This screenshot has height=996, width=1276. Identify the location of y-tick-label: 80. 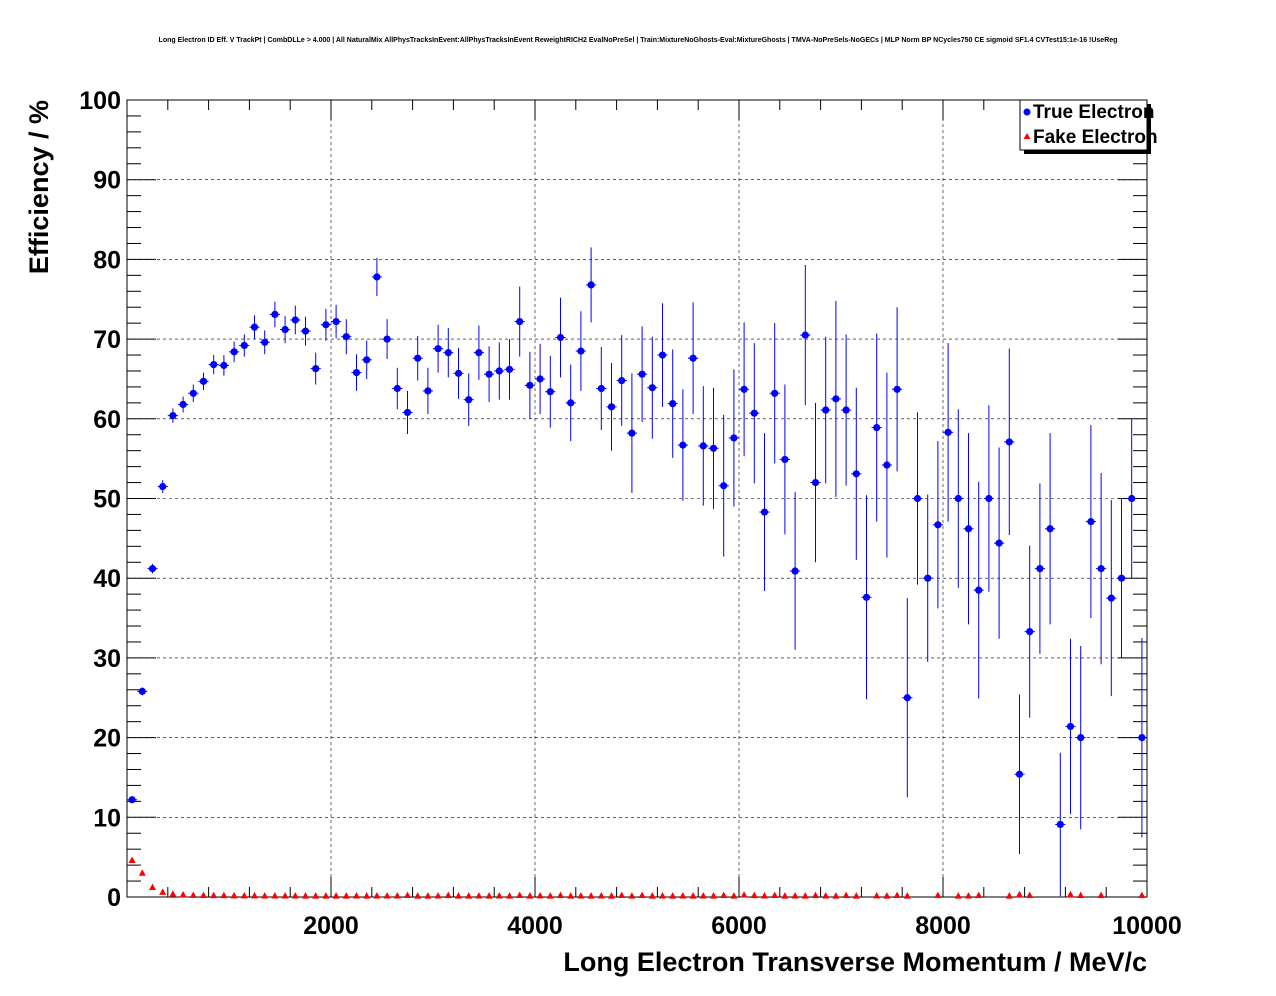
(107, 260).